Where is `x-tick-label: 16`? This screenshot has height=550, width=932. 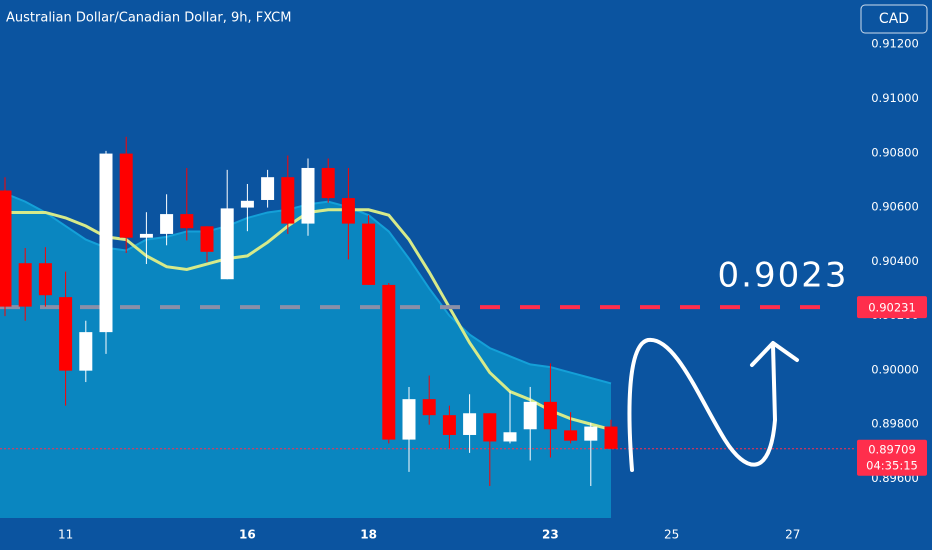
x-tick-label: 16 is located at coordinates (247, 535).